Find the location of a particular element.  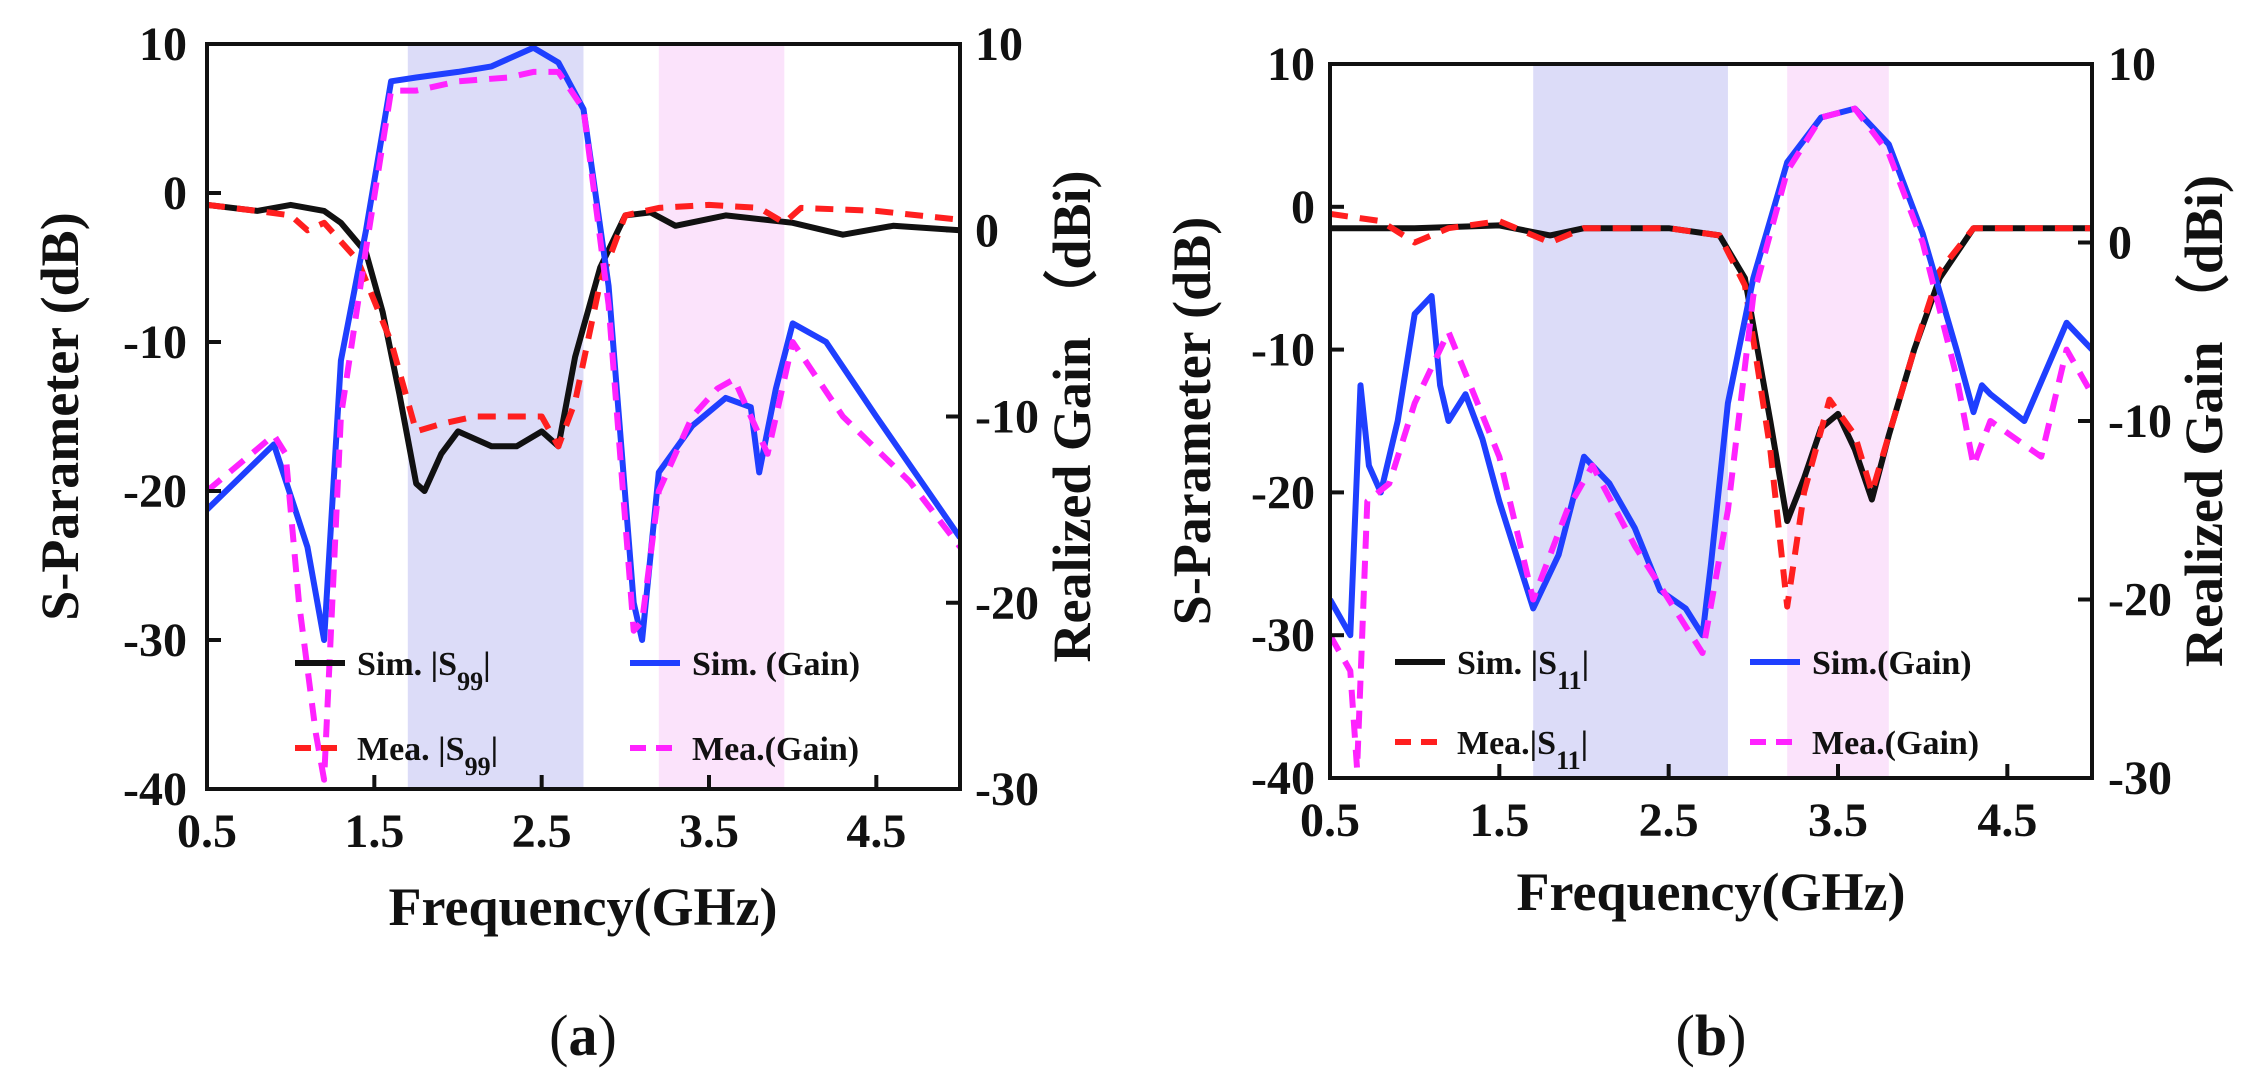

legend-entry: Sim.(Gain) is located at coordinates (1861, 663).